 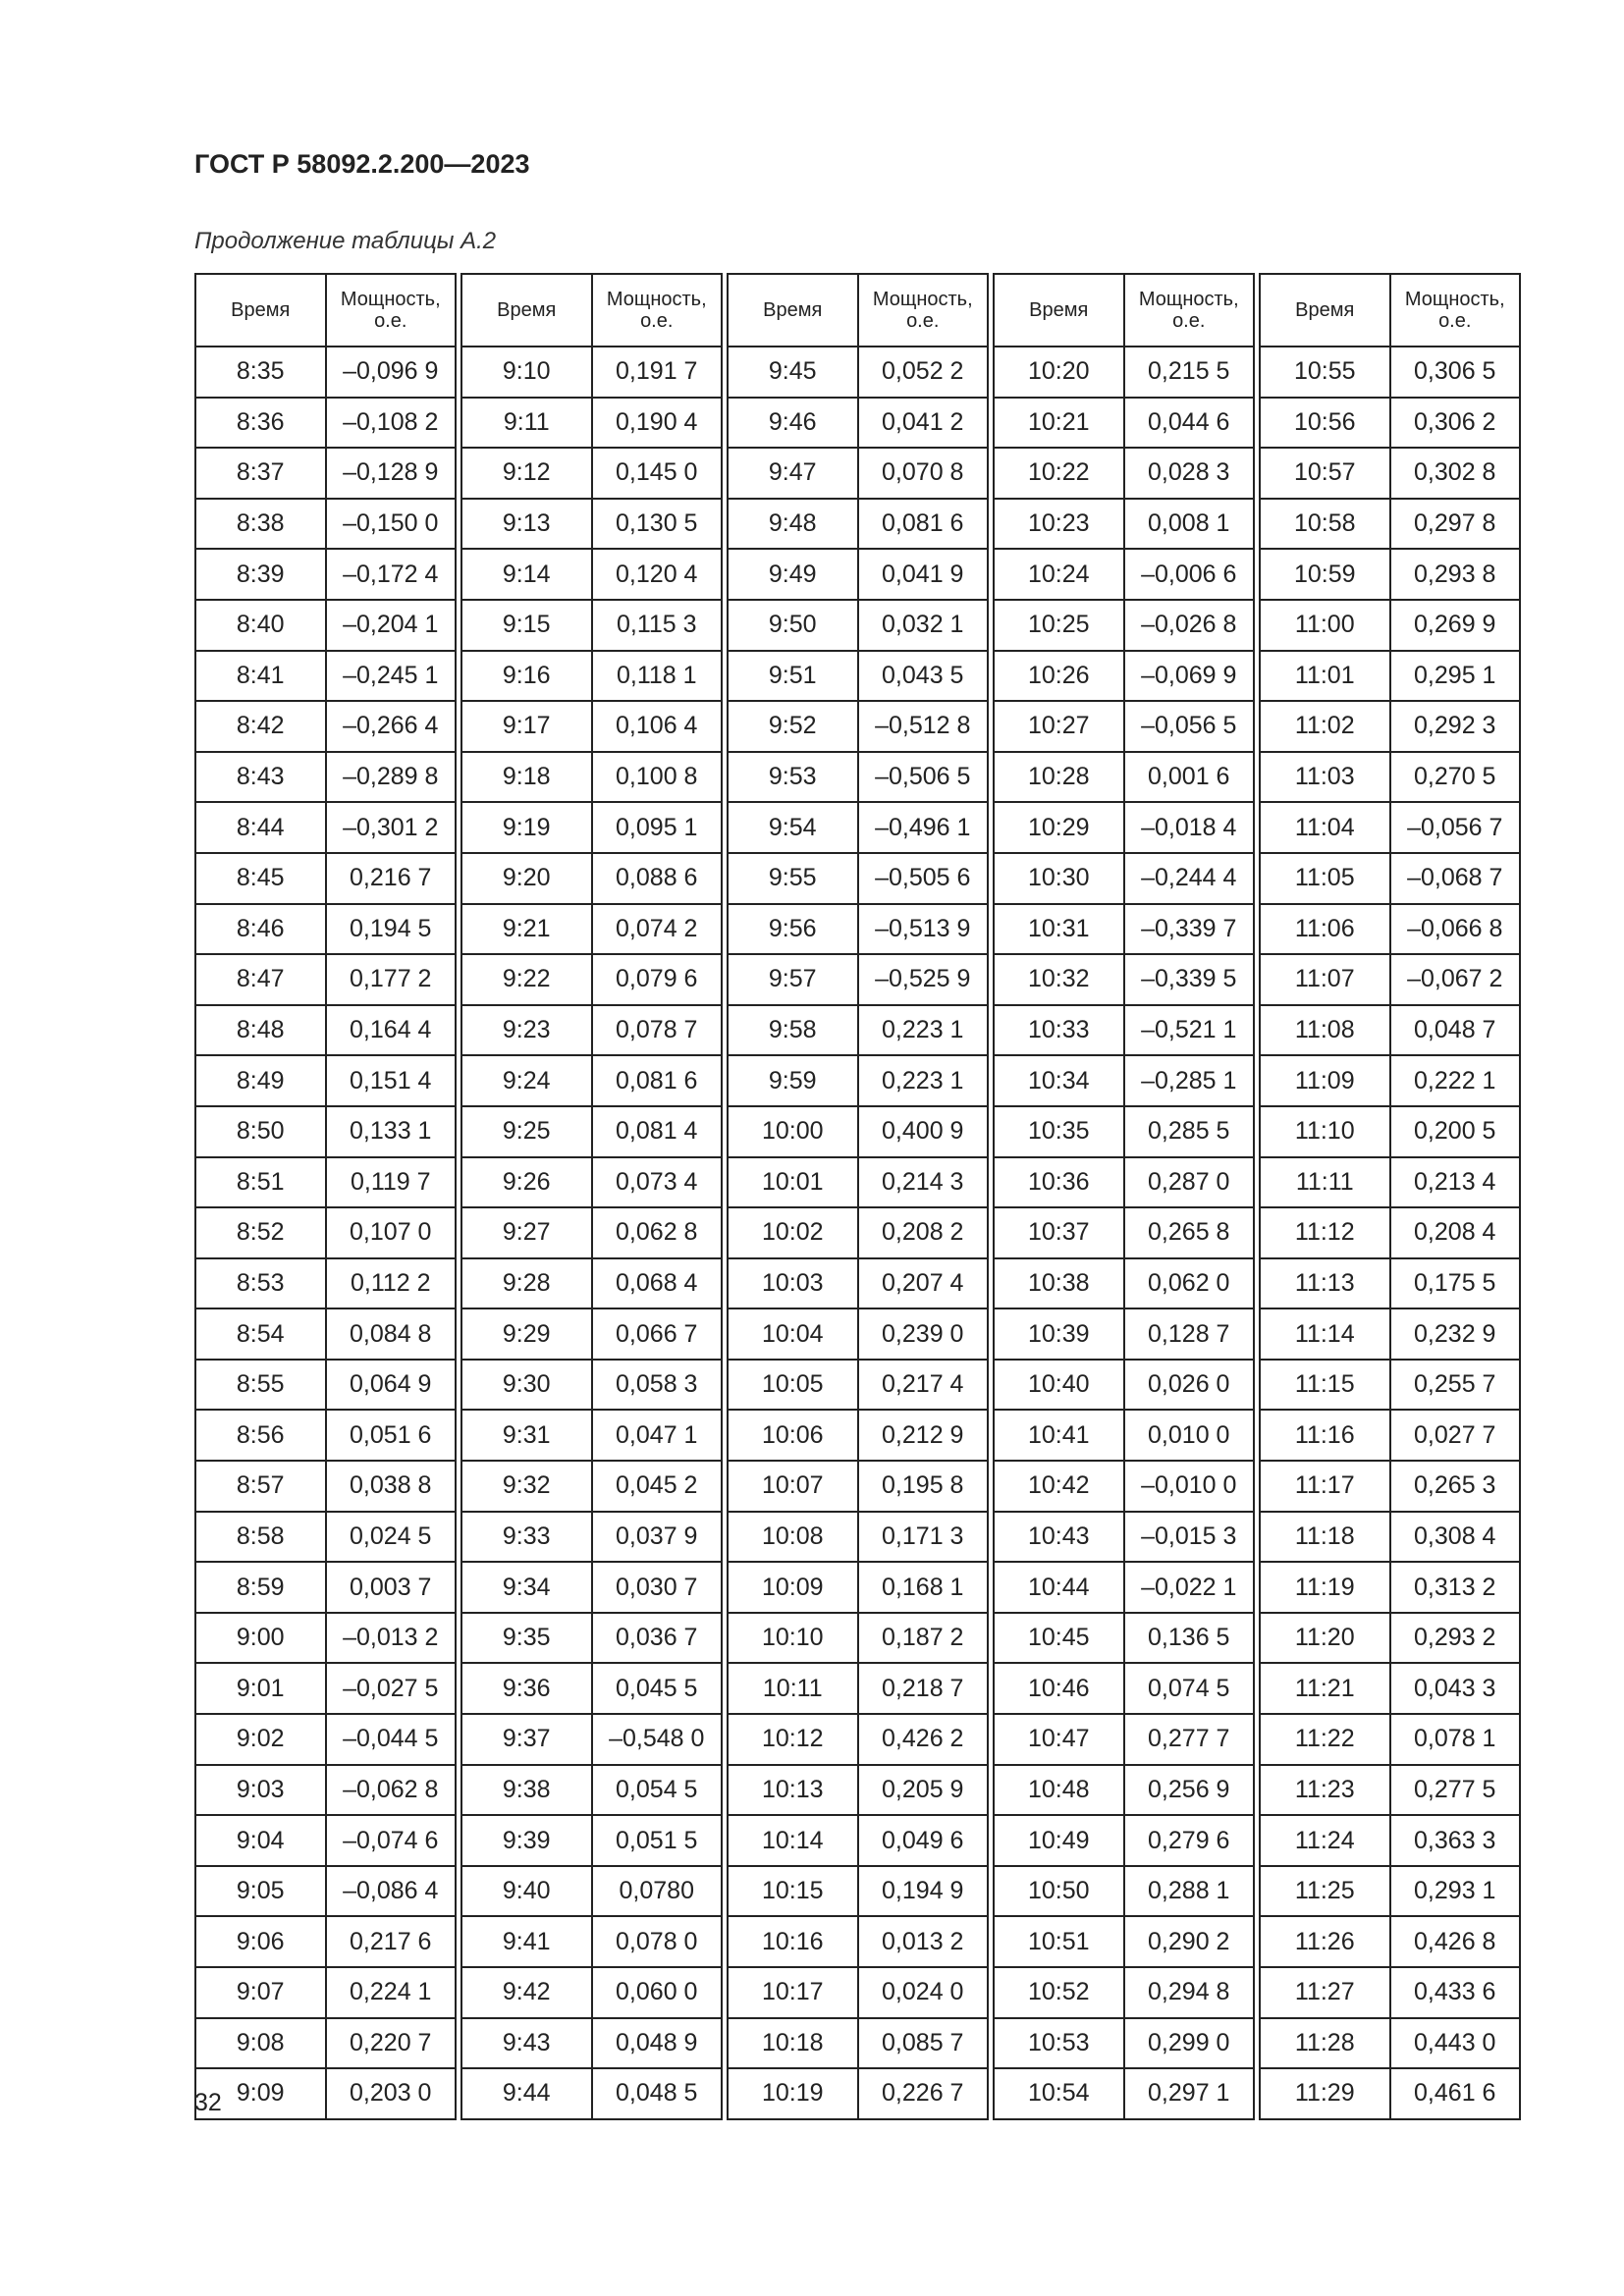 What do you see at coordinates (1059, 1790) in the screenshot?
I see `time-cell: 10:48` at bounding box center [1059, 1790].